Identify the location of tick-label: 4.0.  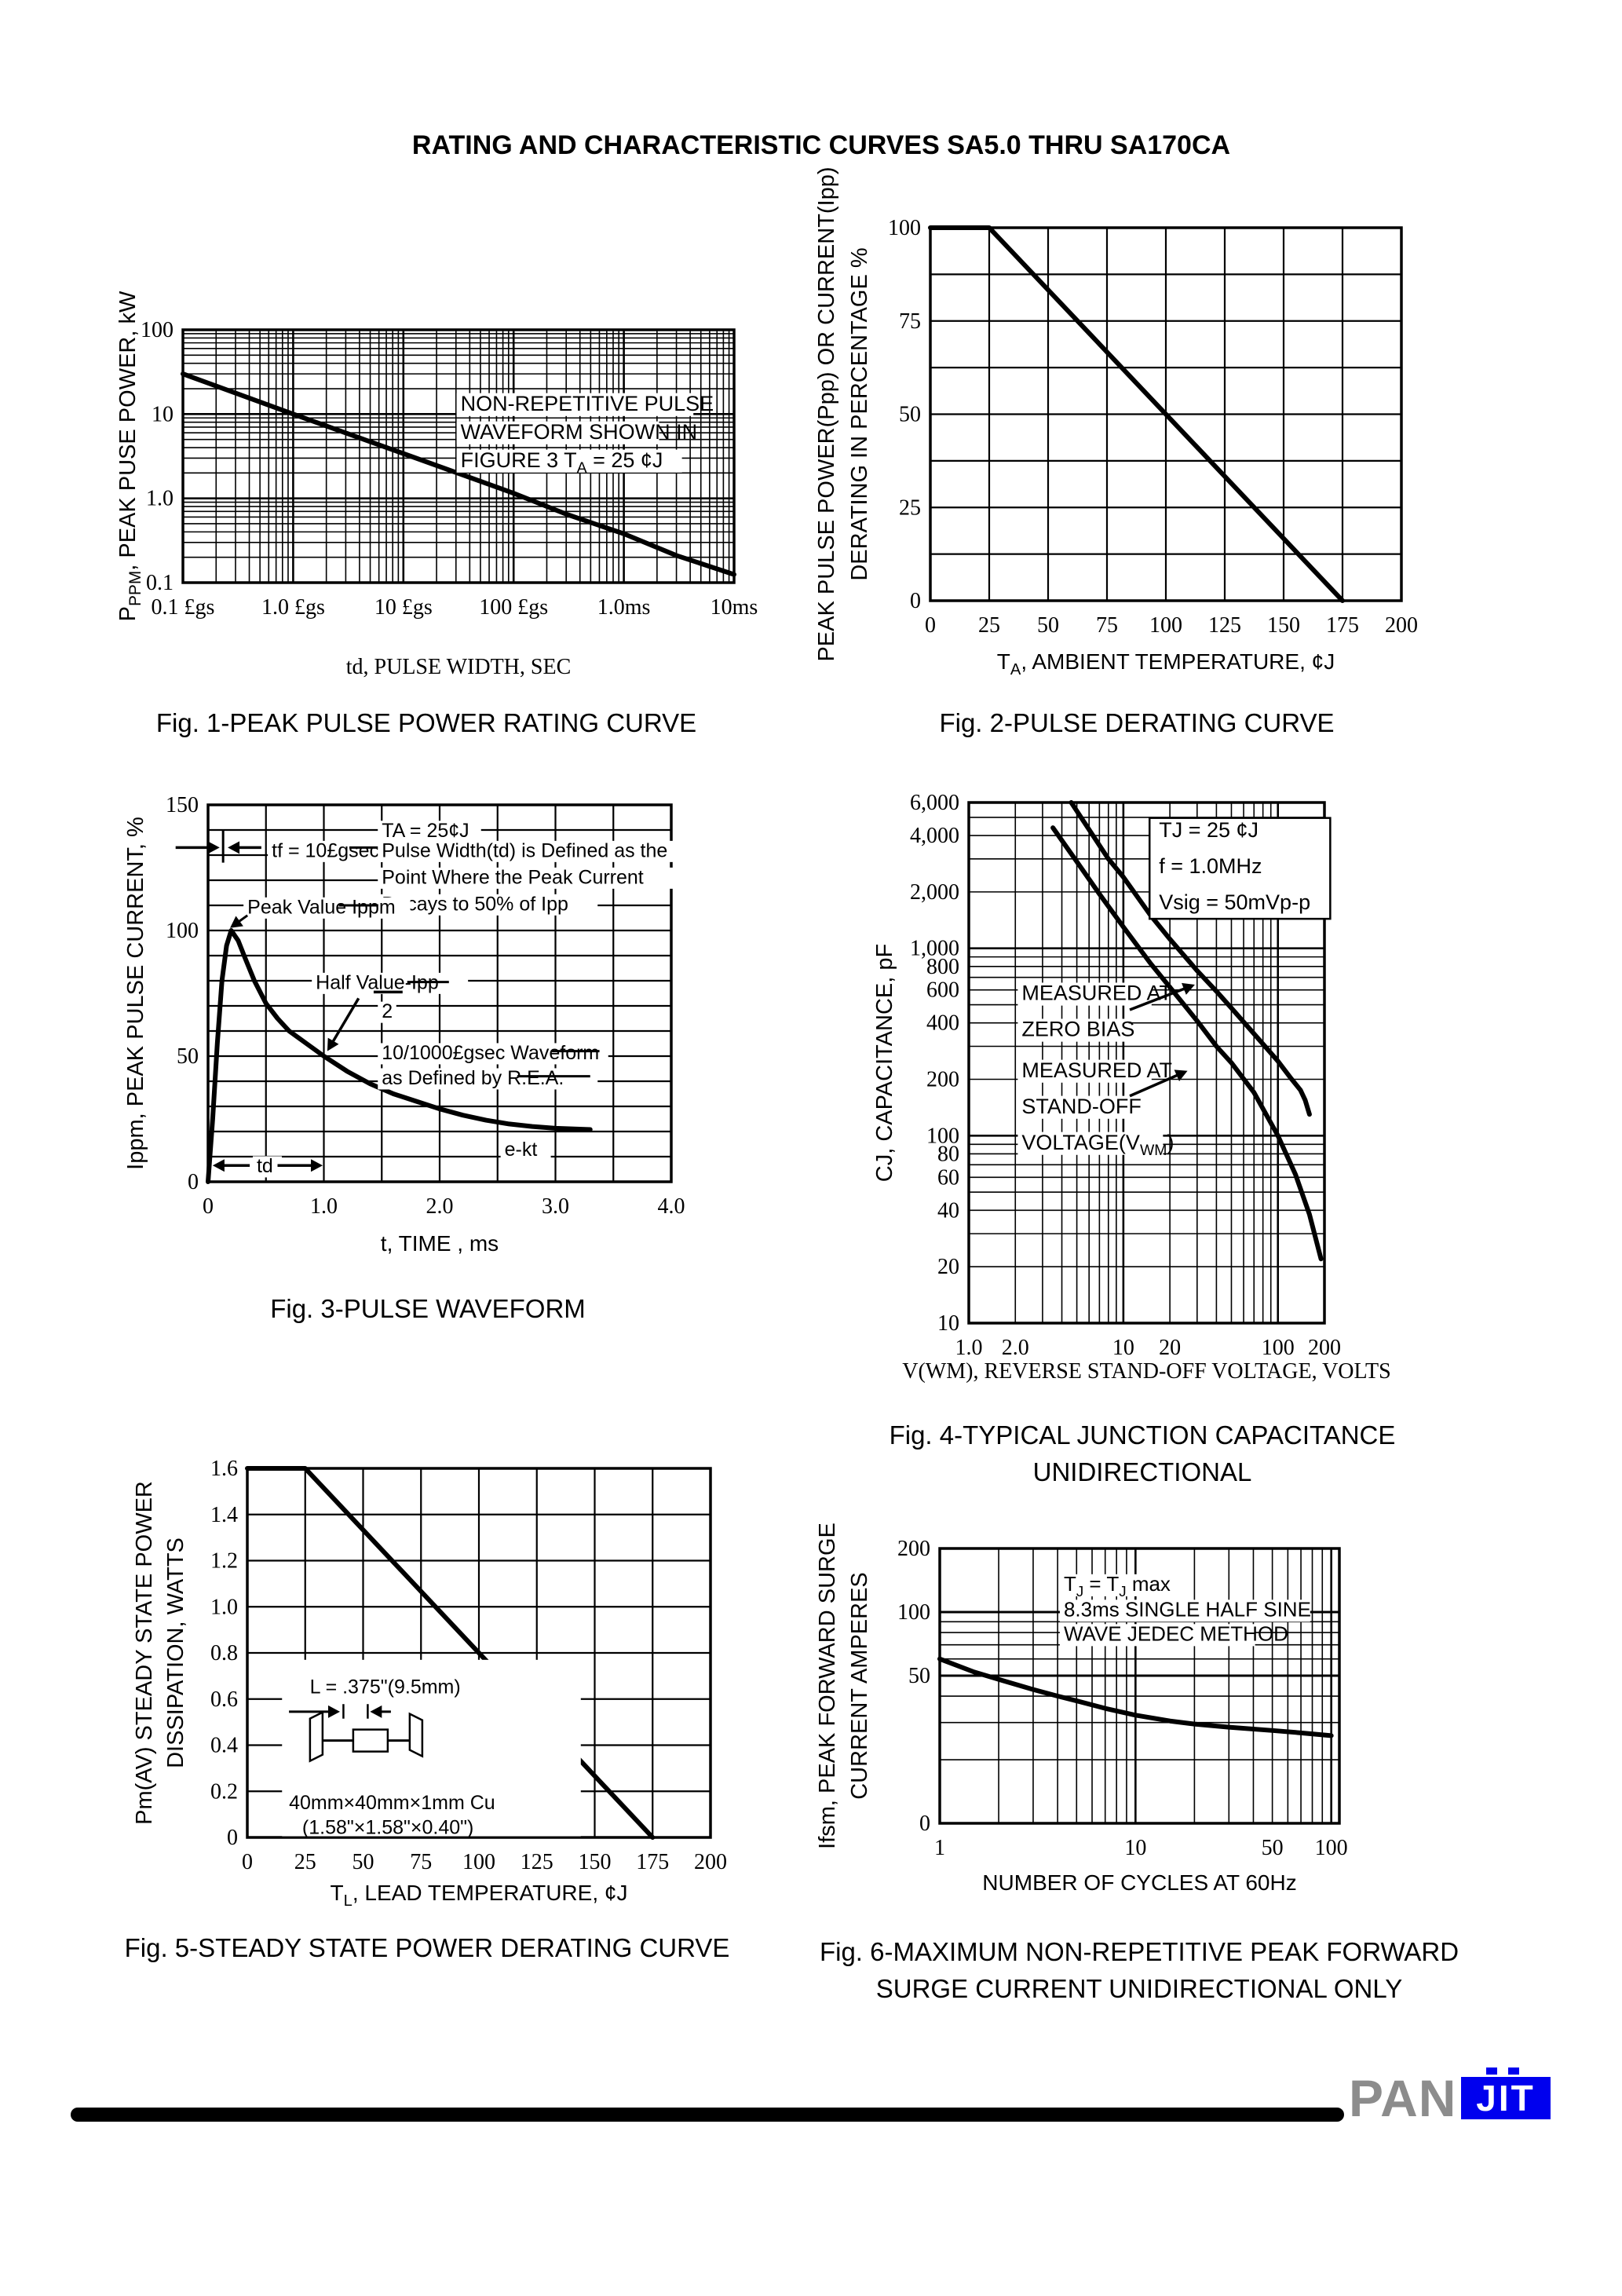
(671, 1206).